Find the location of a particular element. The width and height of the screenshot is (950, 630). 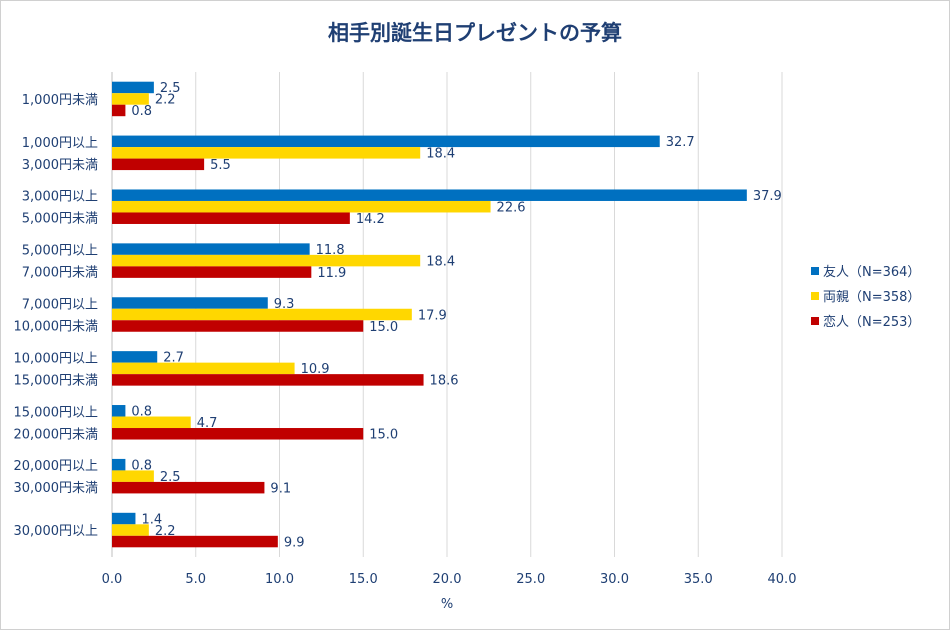

data-label: 9.3 is located at coordinates (284, 304).